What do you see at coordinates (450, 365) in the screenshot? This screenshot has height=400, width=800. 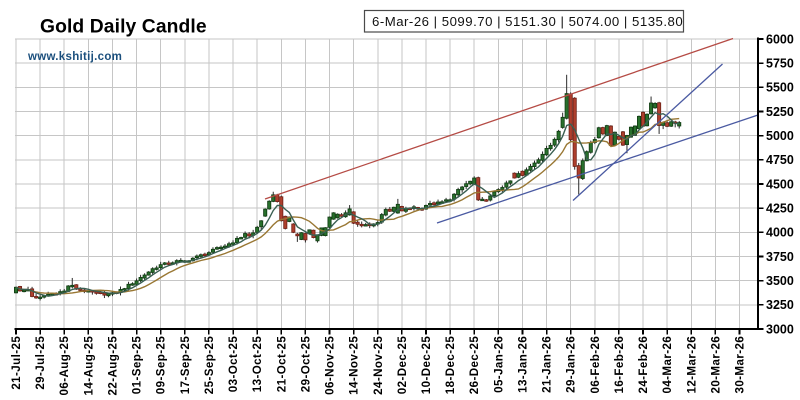 I see `svg-text: 18-Dec-25` at bounding box center [450, 365].